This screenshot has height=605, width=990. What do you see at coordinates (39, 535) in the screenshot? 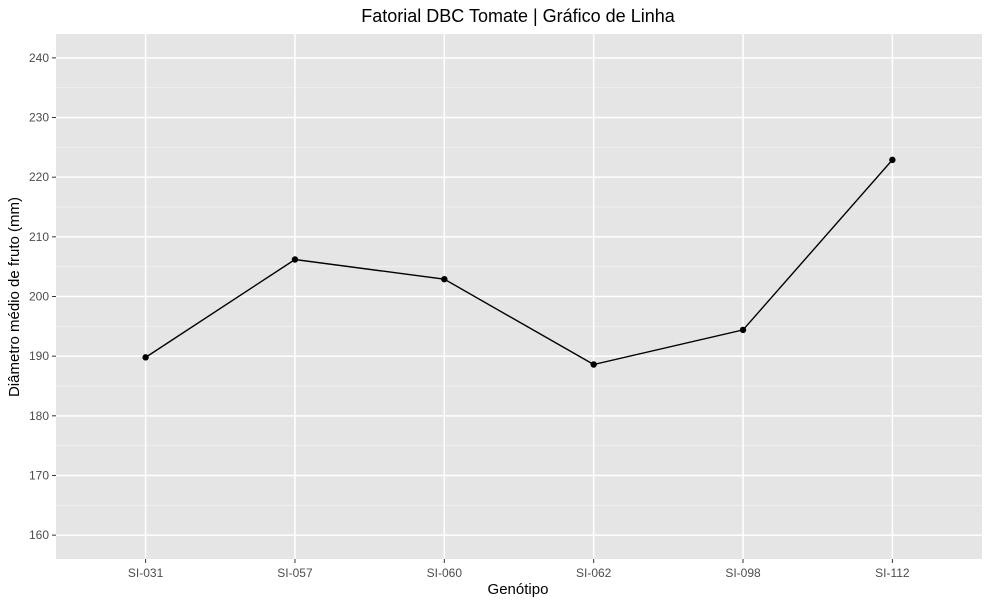
I see `y-tick-label: 160` at bounding box center [39, 535].